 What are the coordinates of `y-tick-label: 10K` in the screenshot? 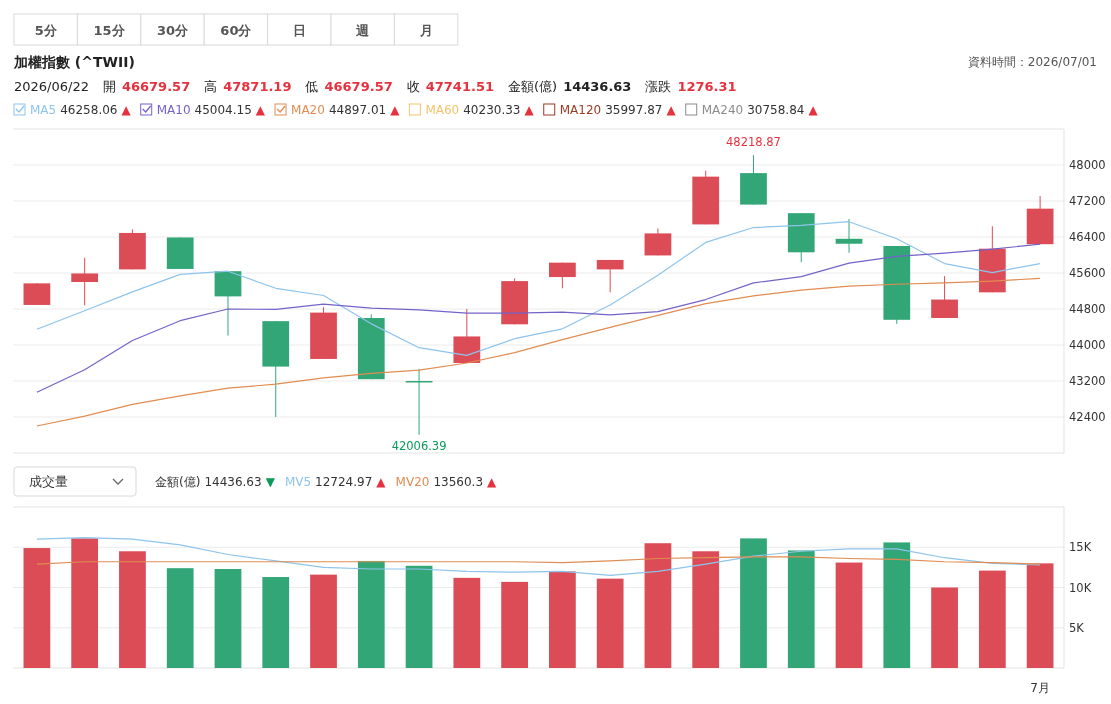 It's located at (1080, 587).